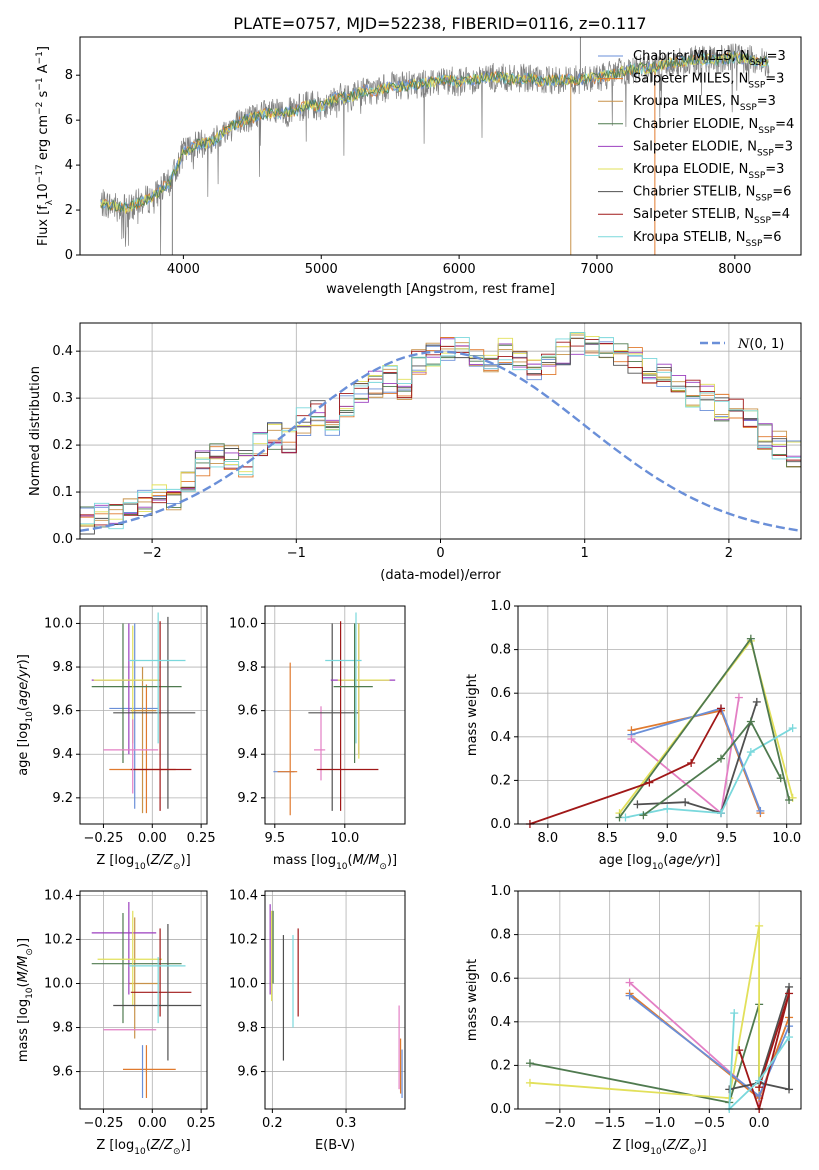  I want to click on axes-mass_vs_EBV: 0.2 0.3 9.6 9.8 10.0 10.2 10.4 E(B-V), so click(317, 1020).